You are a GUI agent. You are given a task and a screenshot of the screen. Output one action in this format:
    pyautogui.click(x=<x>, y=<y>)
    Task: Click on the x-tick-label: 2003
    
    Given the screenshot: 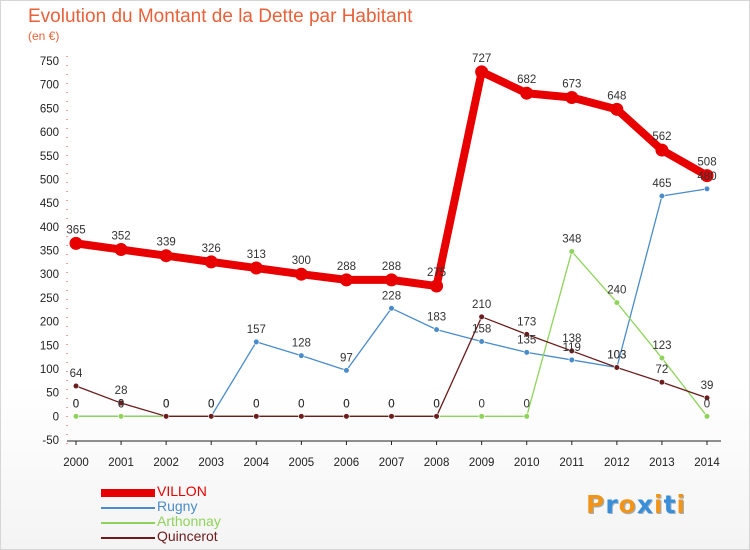 What is the action you would take?
    pyautogui.click(x=211, y=463)
    